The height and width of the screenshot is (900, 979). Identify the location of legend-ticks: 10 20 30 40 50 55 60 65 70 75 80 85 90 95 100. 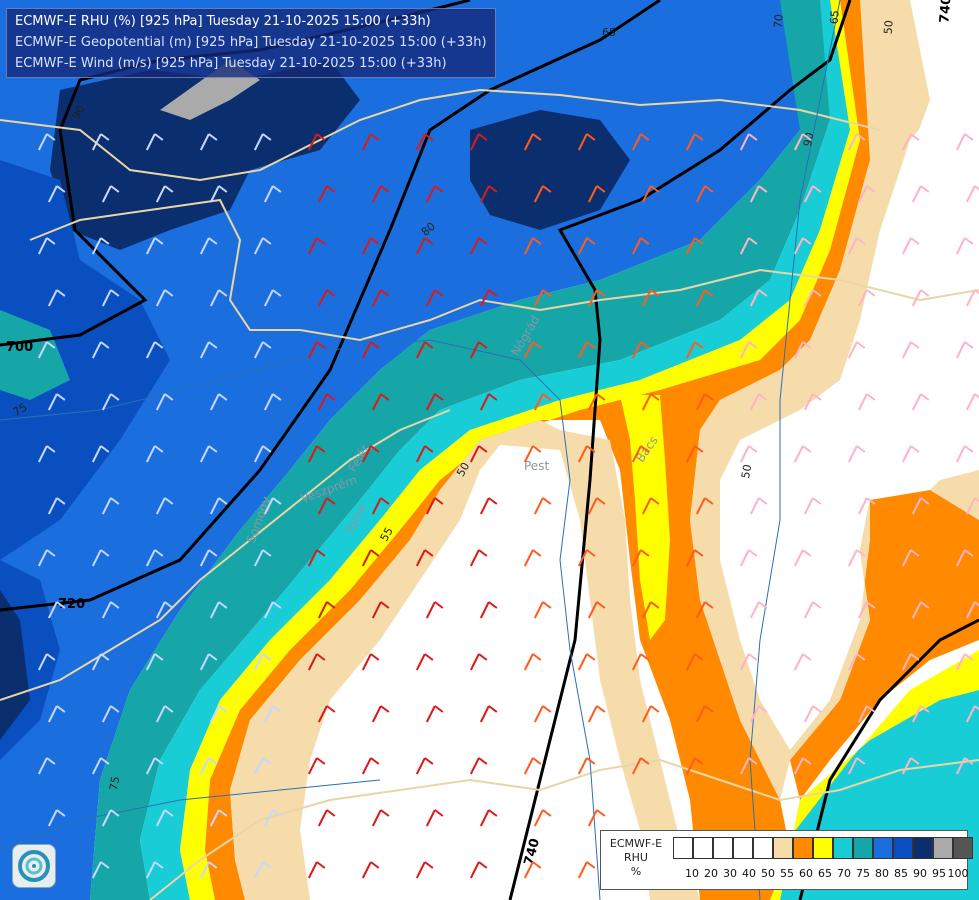
(821, 875).